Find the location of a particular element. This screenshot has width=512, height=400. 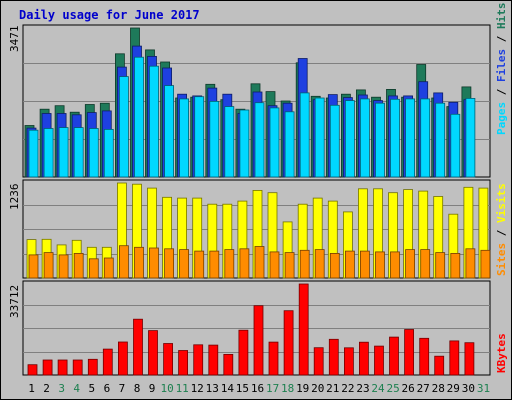

chart-title: Daily usage for June 2017 is located at coordinates (109, 15).